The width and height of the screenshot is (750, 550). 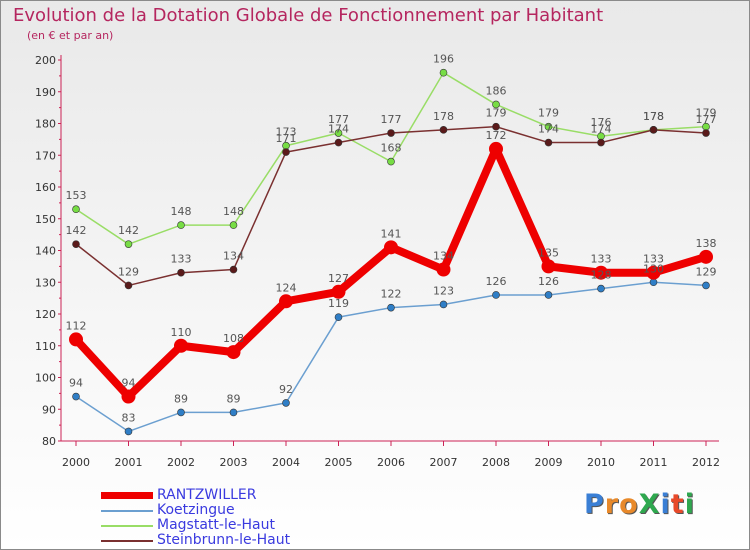 I want to click on data-label: 127, so click(x=338, y=278).